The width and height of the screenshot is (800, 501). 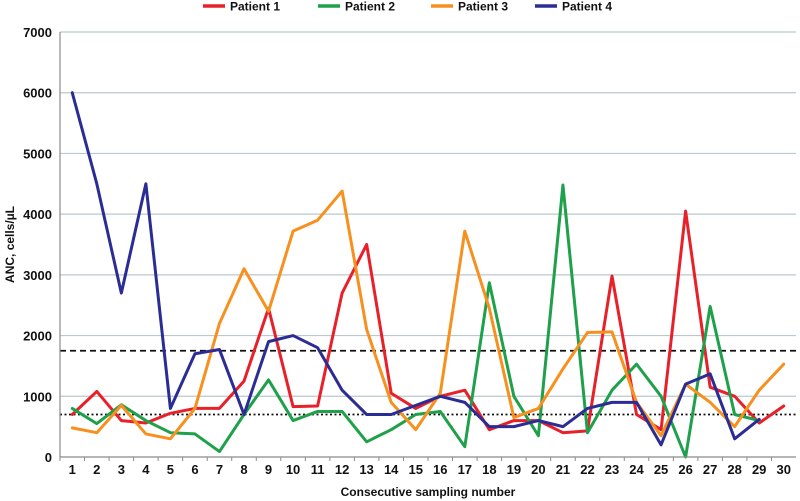 What do you see at coordinates (685, 469) in the screenshot?
I see `x-tick-label: 26` at bounding box center [685, 469].